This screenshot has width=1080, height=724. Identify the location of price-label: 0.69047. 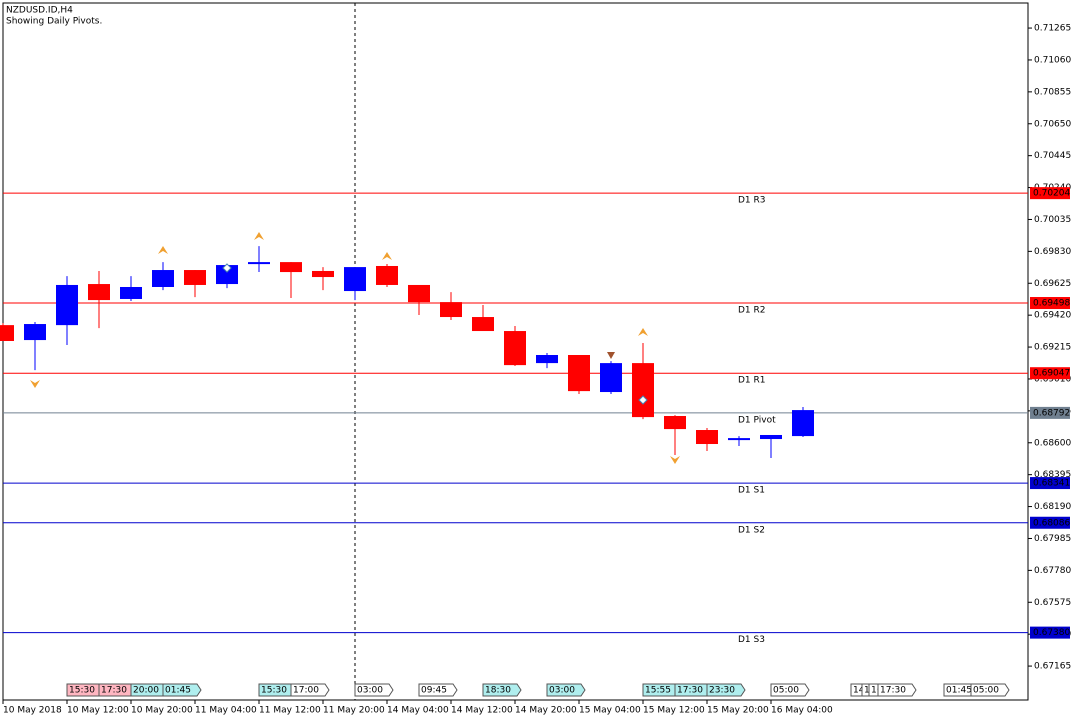
(1051, 374).